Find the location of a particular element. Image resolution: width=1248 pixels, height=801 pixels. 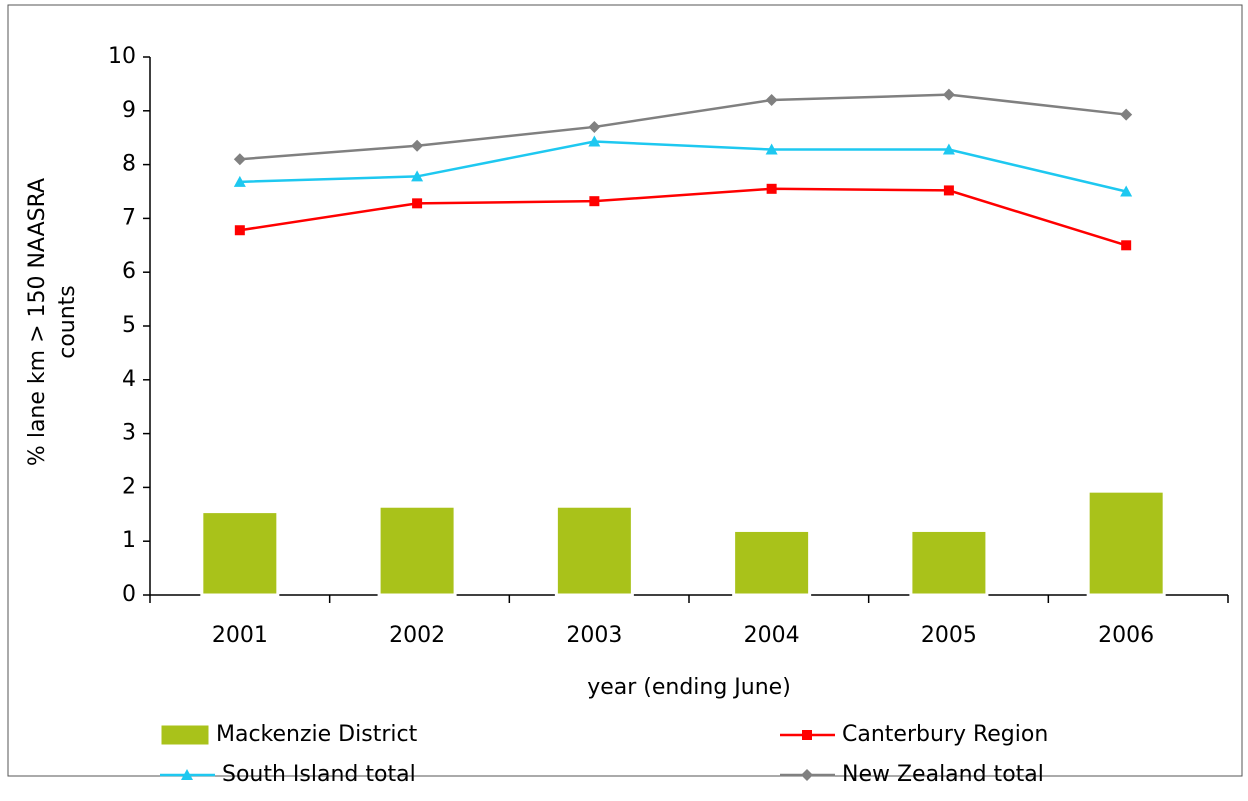

x-tick-label: 2005 is located at coordinates (949, 635).